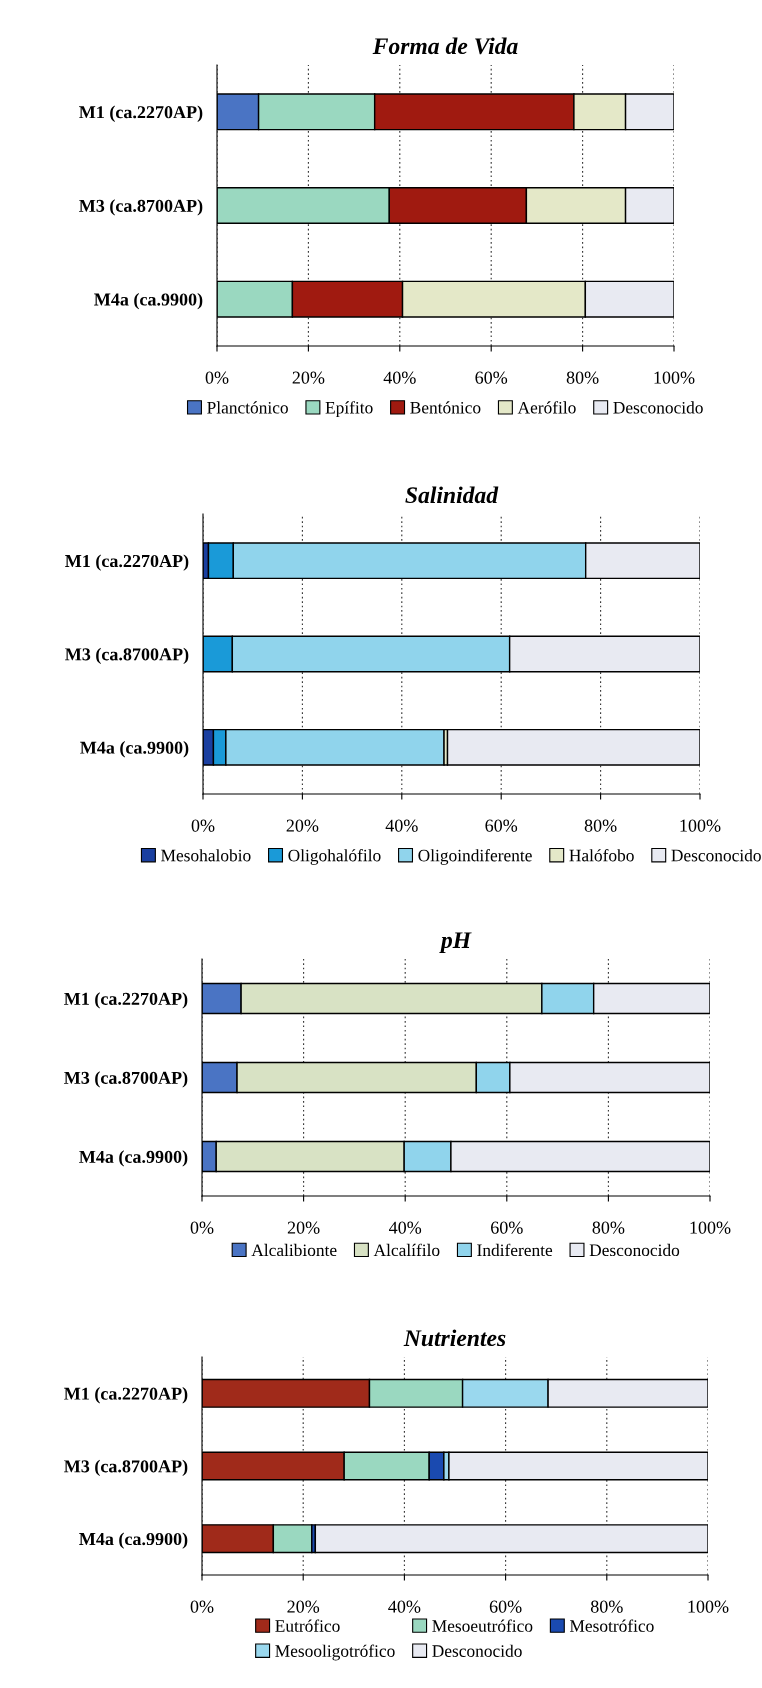  I want to click on legend-label: Mesotrófico, so click(611, 1625).